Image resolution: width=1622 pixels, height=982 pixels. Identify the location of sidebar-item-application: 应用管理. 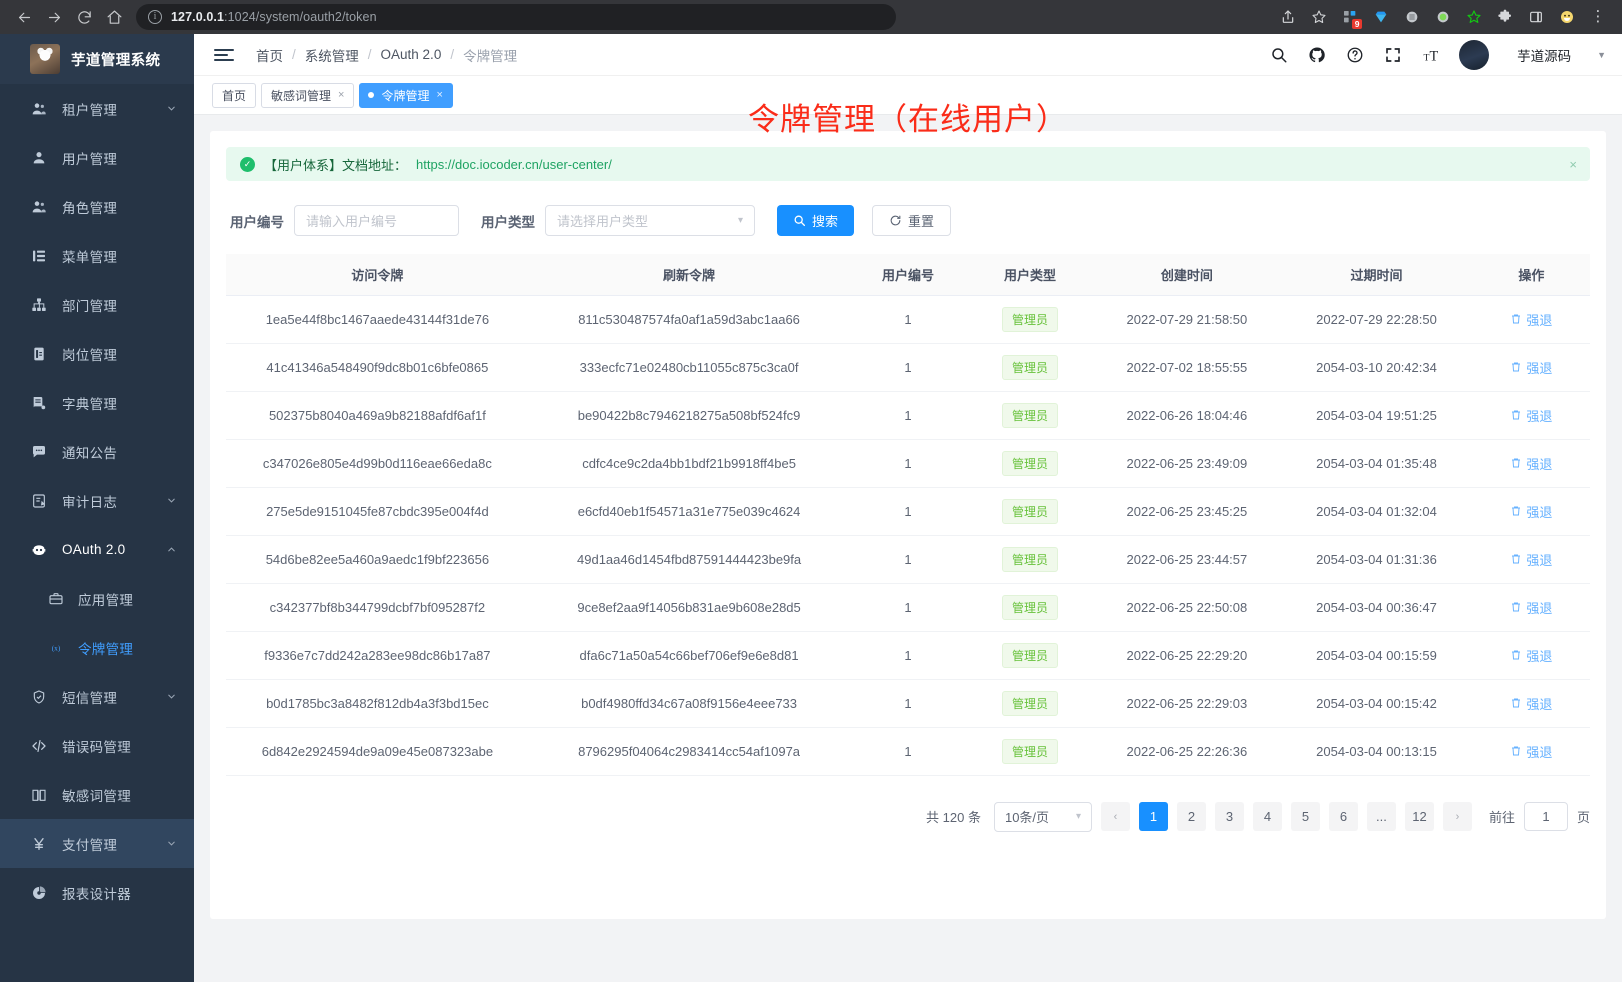
(97, 598).